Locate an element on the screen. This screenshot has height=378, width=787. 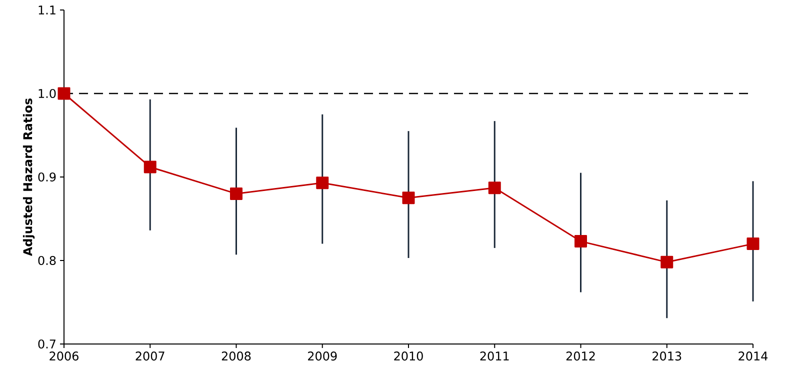
y-tick-label: 0.8 is located at coordinates (47, 261).